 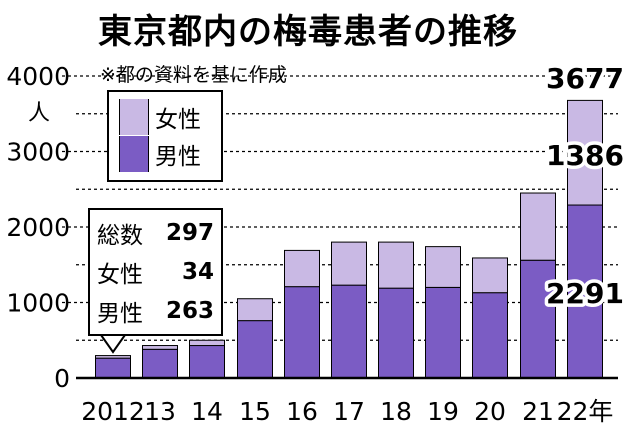 I want to click on legend-label-male: 男性, so click(x=178, y=157).